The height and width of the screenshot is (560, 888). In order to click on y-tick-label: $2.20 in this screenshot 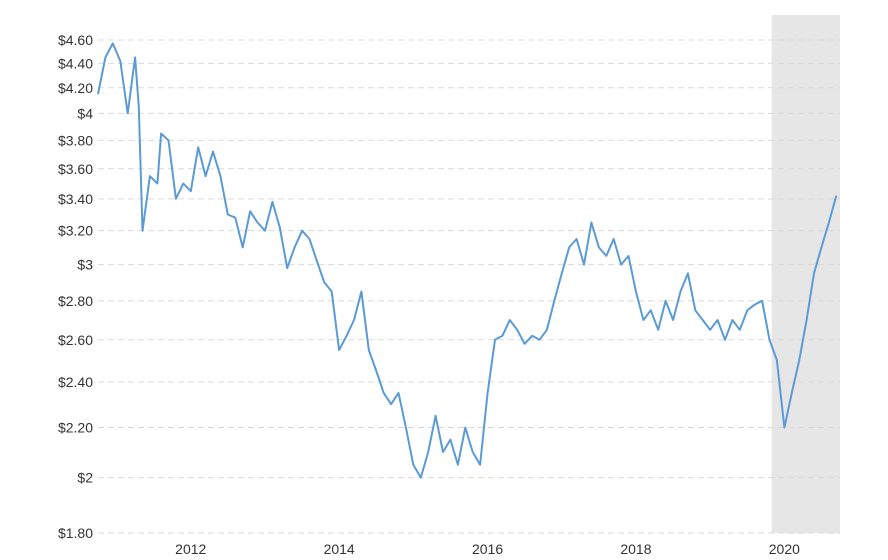, I will do `click(75, 428)`.